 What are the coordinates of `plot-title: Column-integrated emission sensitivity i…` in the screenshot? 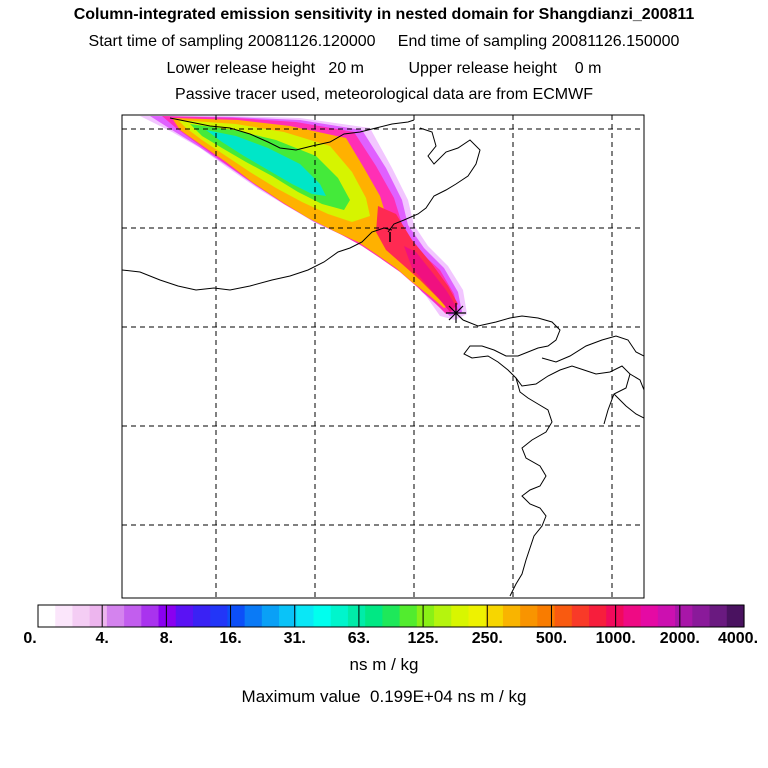 It's located at (384, 14).